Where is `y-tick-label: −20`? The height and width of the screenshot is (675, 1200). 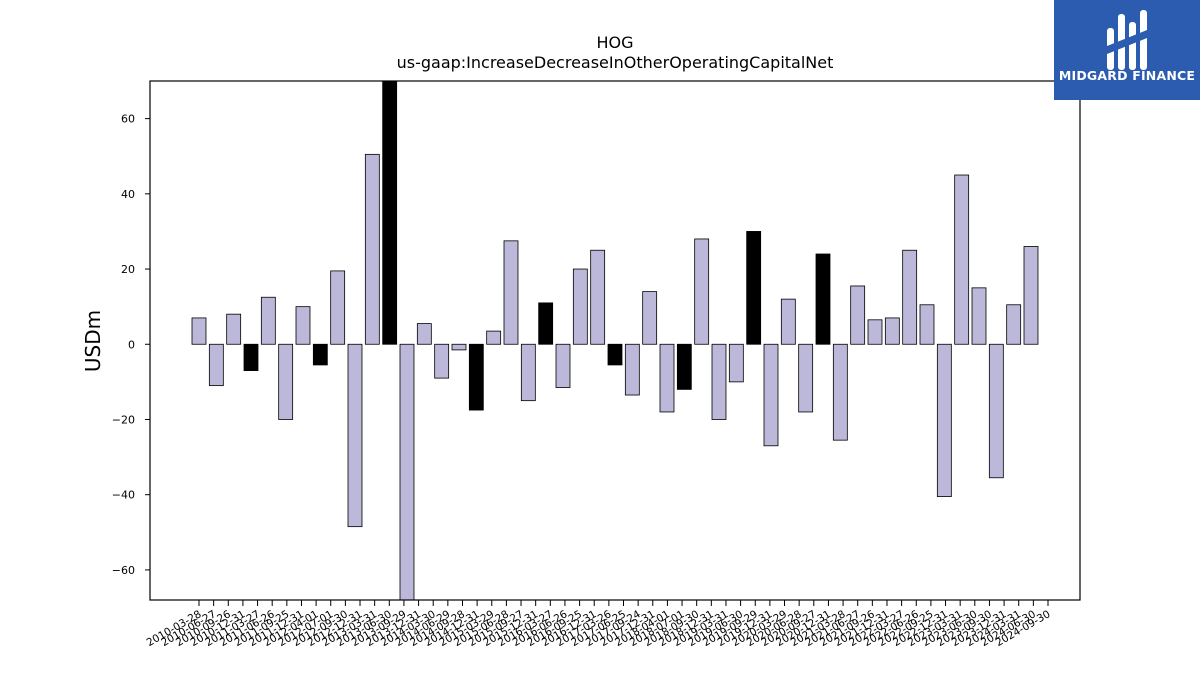
y-tick-label: −20 is located at coordinates (123, 419).